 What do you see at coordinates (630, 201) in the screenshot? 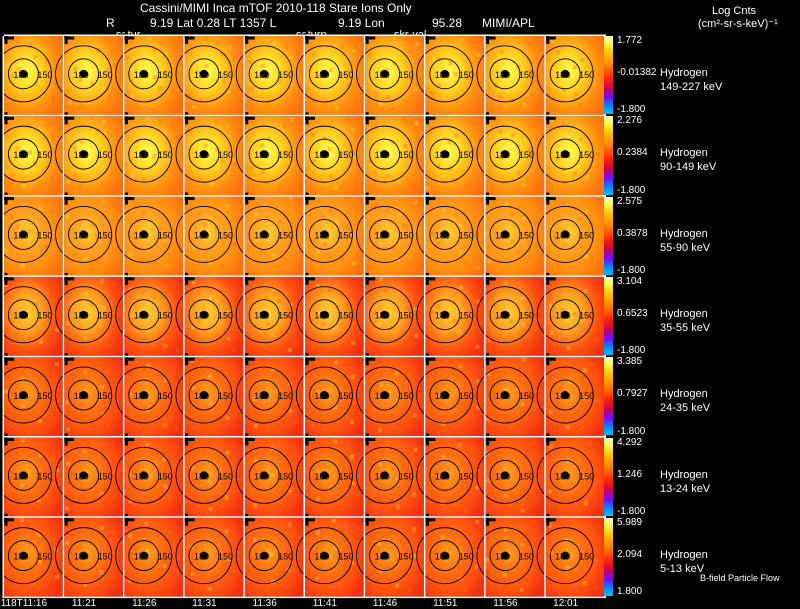
I see `colorbar-max-label: 2.575` at bounding box center [630, 201].